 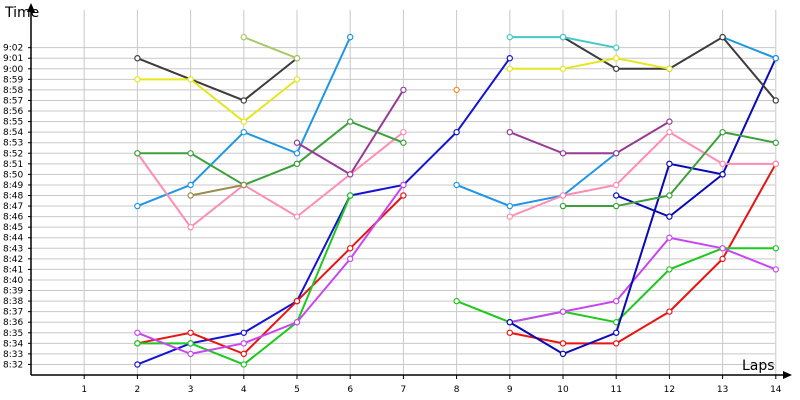 I want to click on y-axis-arrow, so click(x=31, y=7).